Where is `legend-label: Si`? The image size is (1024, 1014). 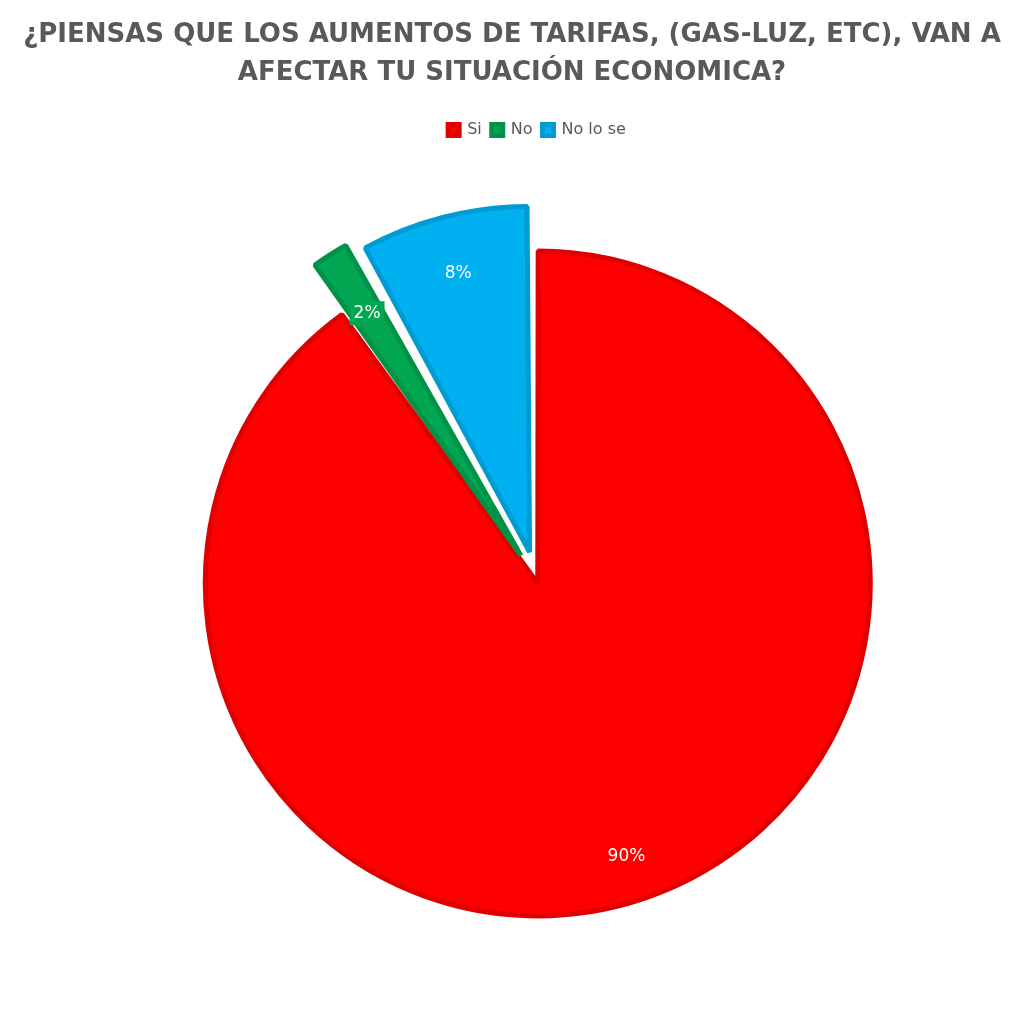
legend-label: Si is located at coordinates (474, 129).